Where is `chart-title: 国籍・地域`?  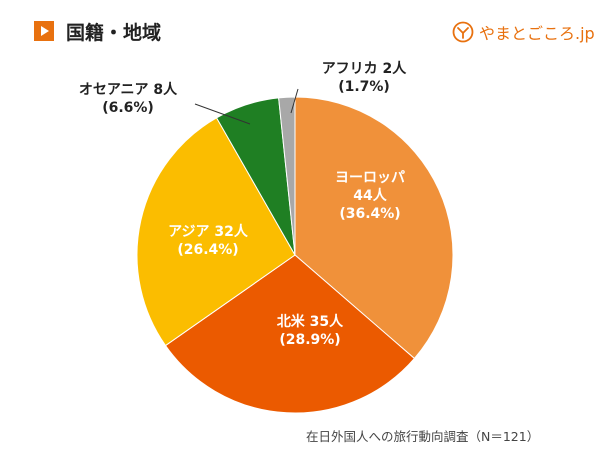
chart-title: 国籍・地域 is located at coordinates (114, 33).